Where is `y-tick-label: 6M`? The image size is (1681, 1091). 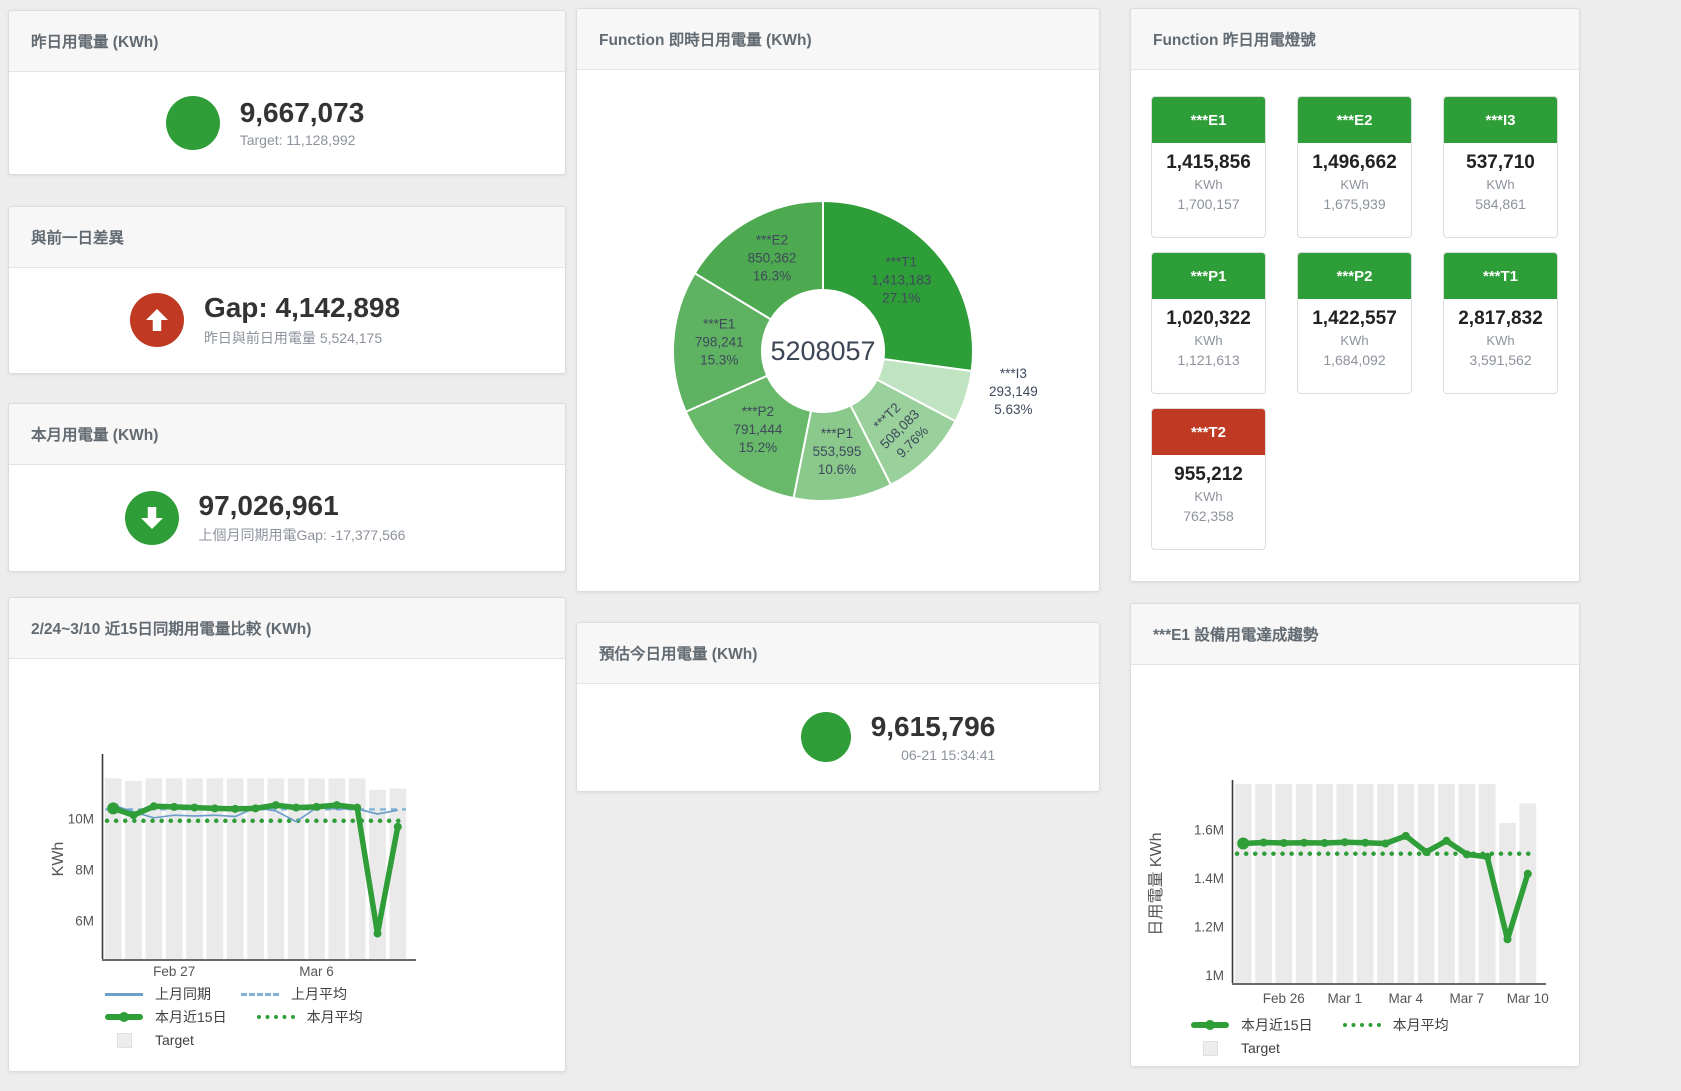 y-tick-label: 6M is located at coordinates (84, 920).